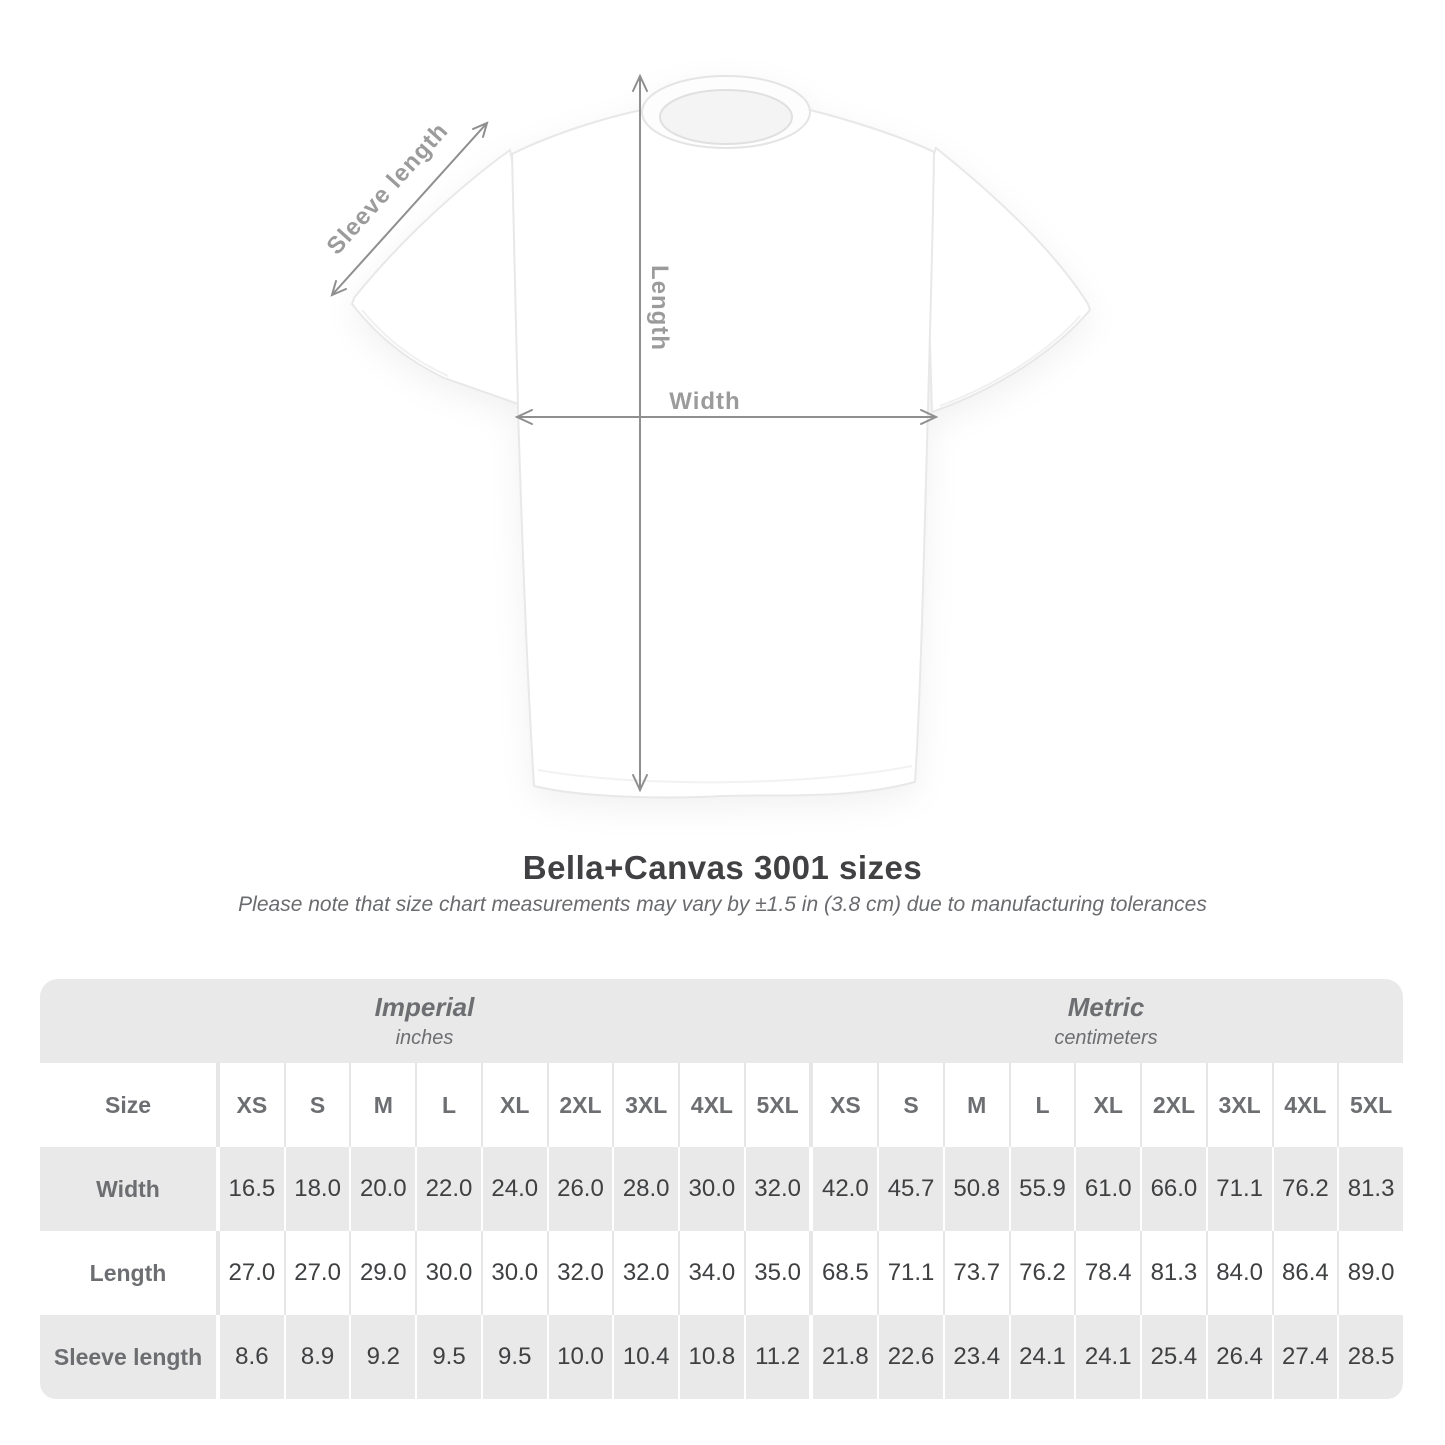 This screenshot has width=1445, height=1445. What do you see at coordinates (776, 1189) in the screenshot?
I see `table-row-width-cell: 32.0` at bounding box center [776, 1189].